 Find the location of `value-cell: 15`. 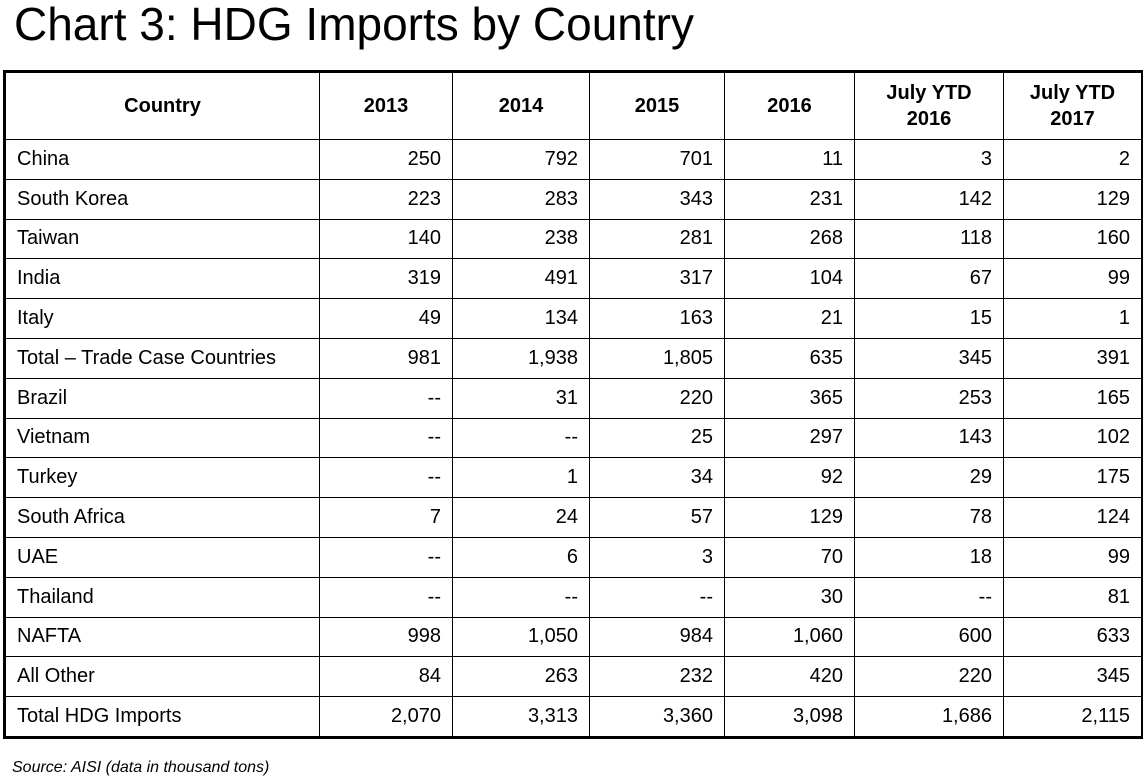

value-cell: 15 is located at coordinates (929, 318).